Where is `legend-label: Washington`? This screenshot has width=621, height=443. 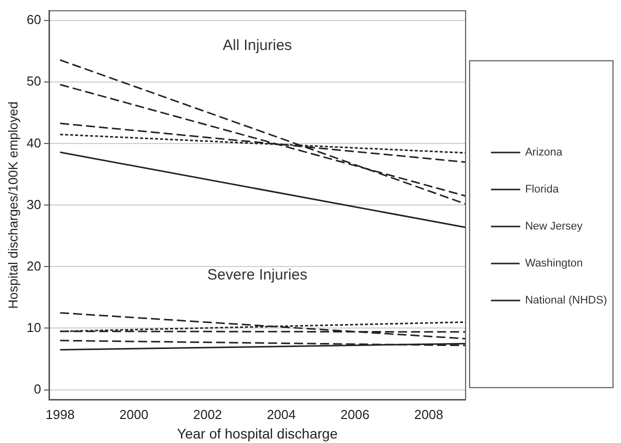 legend-label: Washington is located at coordinates (554, 264).